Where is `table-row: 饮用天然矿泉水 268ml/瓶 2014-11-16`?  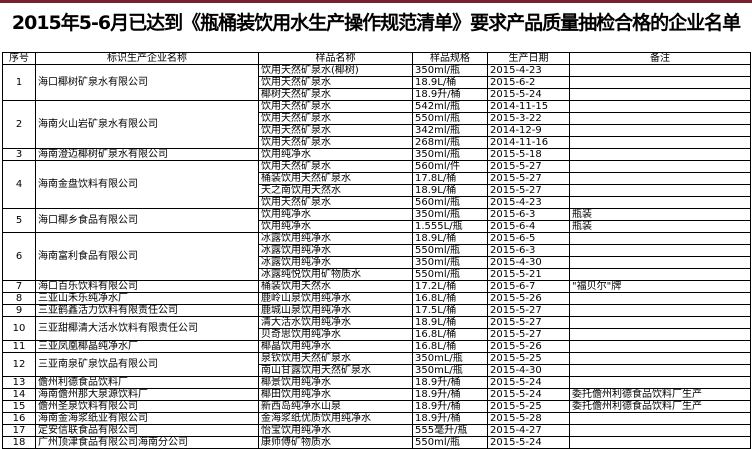 table-row: 饮用天然矿泉水 268ml/瓶 2014-11-16 is located at coordinates (377, 142).